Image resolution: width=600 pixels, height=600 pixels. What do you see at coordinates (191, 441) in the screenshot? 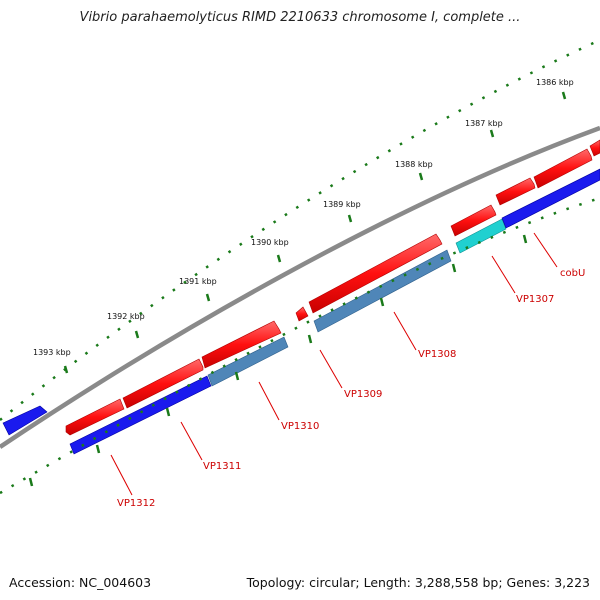
I see `leader-VP1311` at bounding box center [191, 441].